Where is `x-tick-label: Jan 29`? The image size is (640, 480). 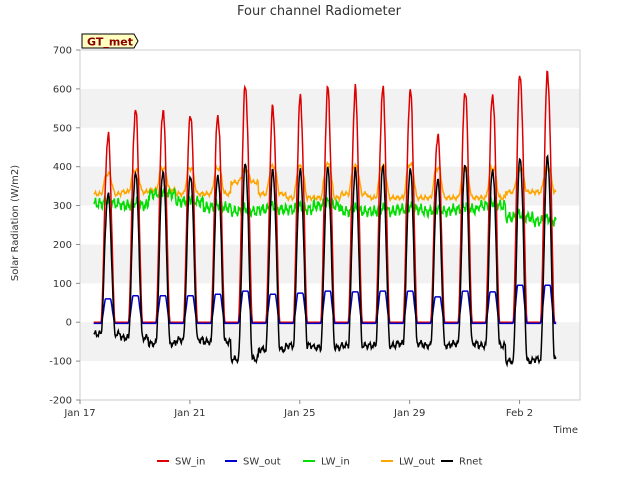 x-tick-label: Jan 29 is located at coordinates (409, 413).